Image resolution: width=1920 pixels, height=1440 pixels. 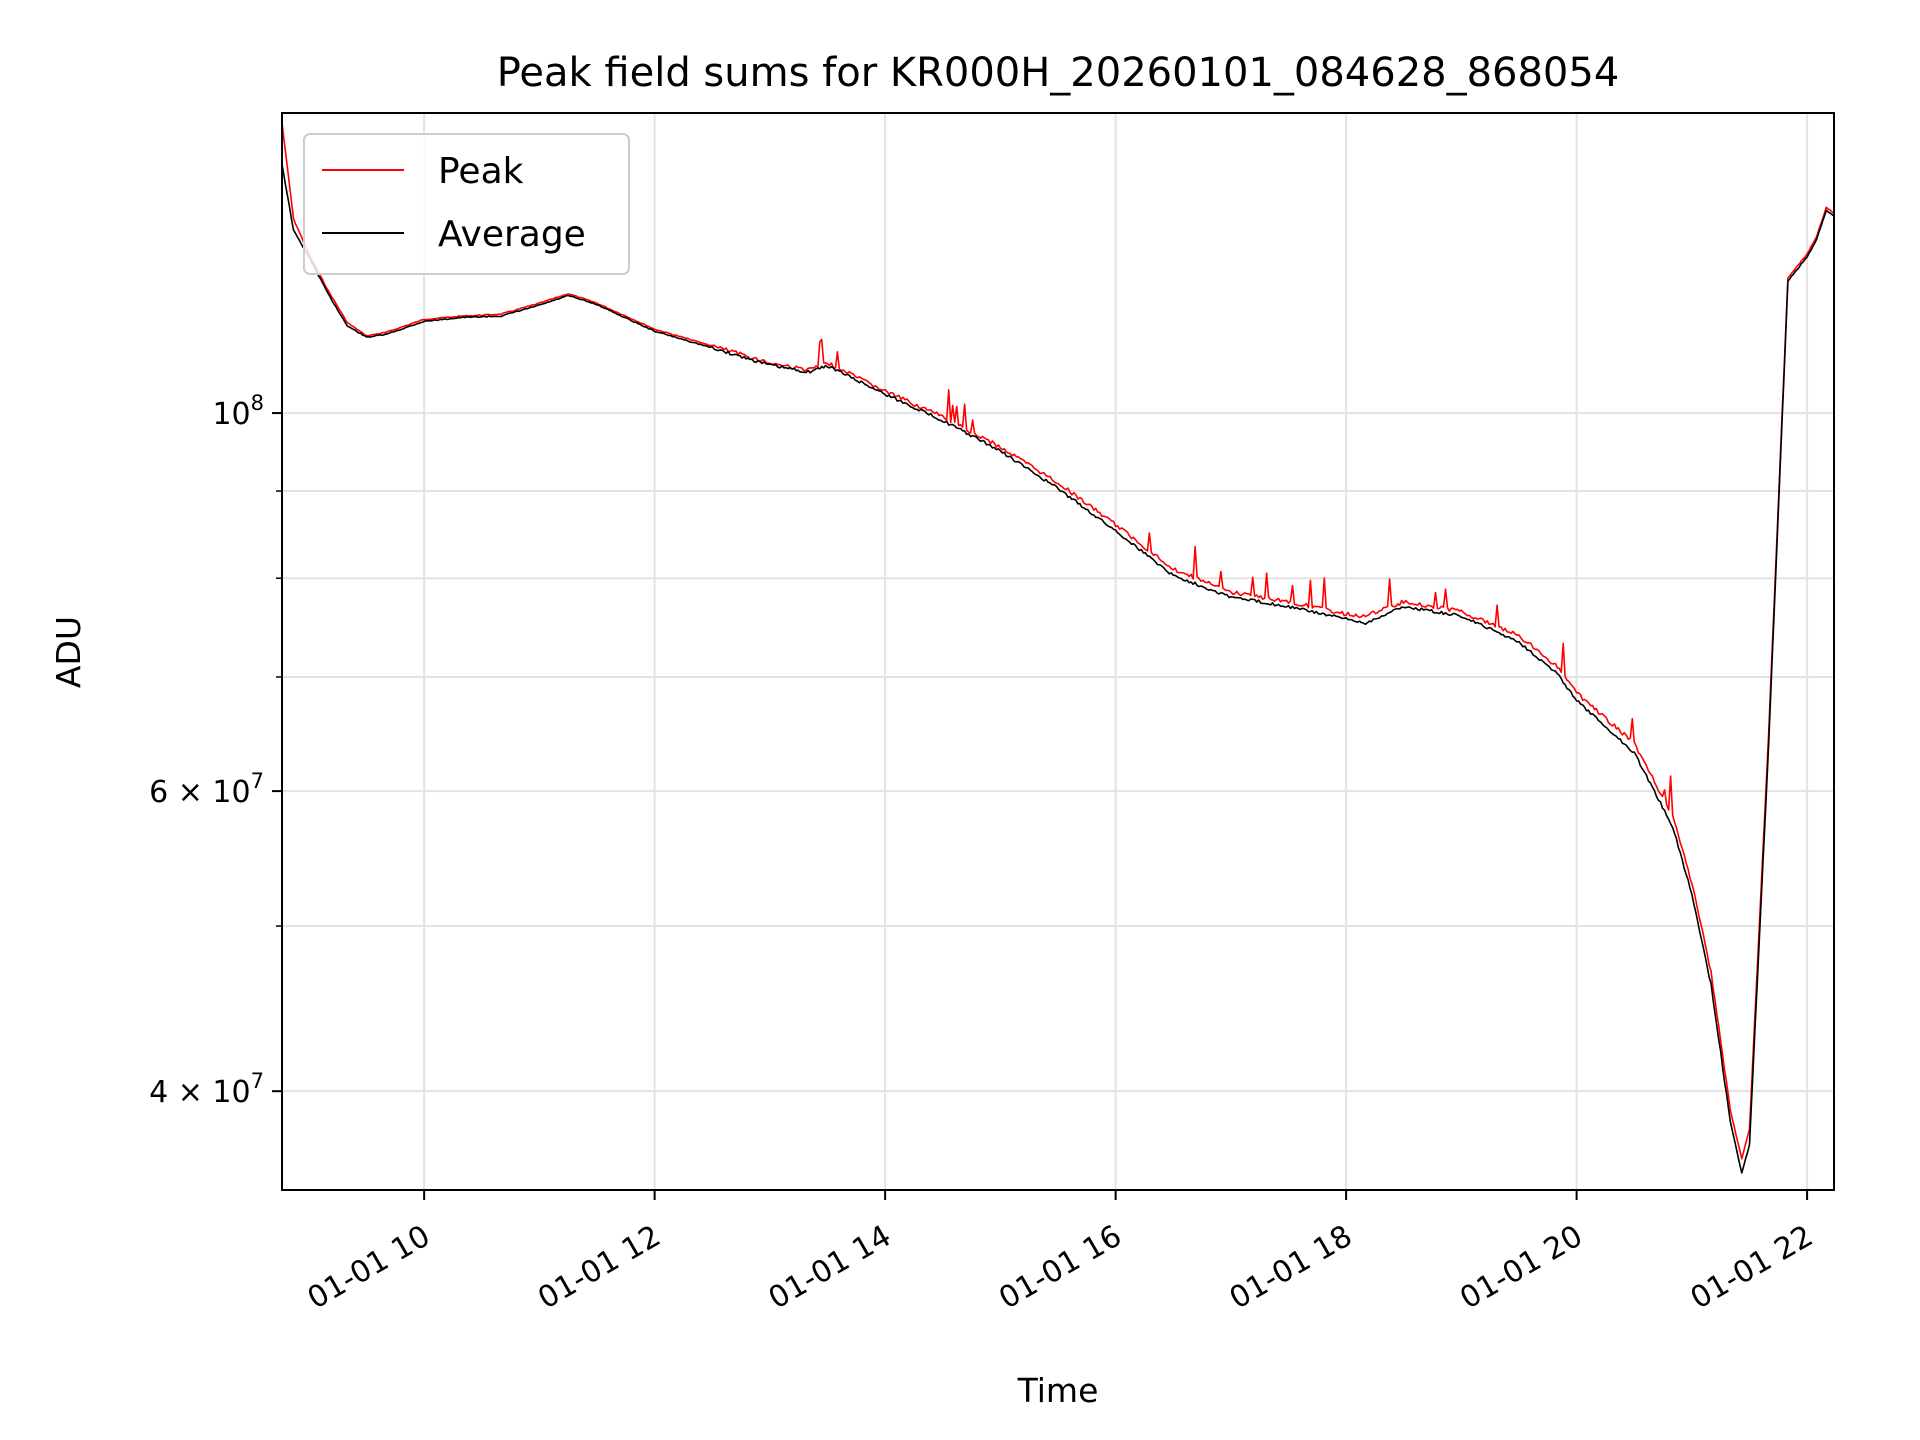 What do you see at coordinates (1058, 1390) in the screenshot?
I see `x-axis-label: Time` at bounding box center [1058, 1390].